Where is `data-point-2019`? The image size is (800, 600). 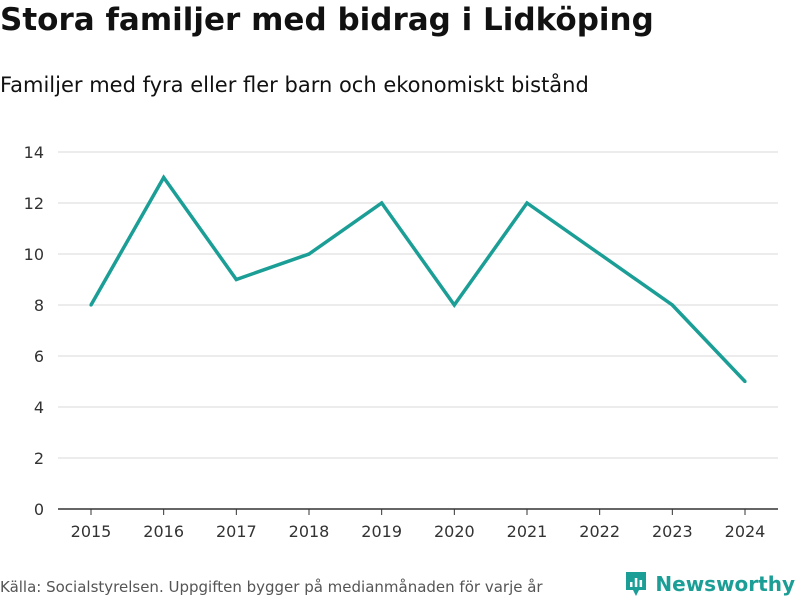 data-point-2019 is located at coordinates (382, 203).